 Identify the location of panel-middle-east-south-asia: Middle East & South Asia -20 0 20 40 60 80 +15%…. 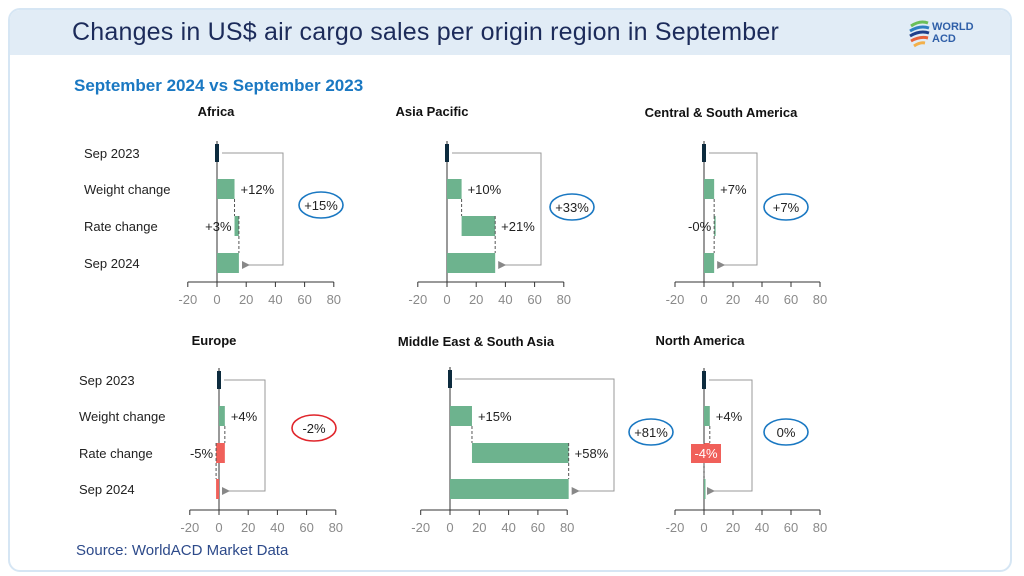
(536, 434).